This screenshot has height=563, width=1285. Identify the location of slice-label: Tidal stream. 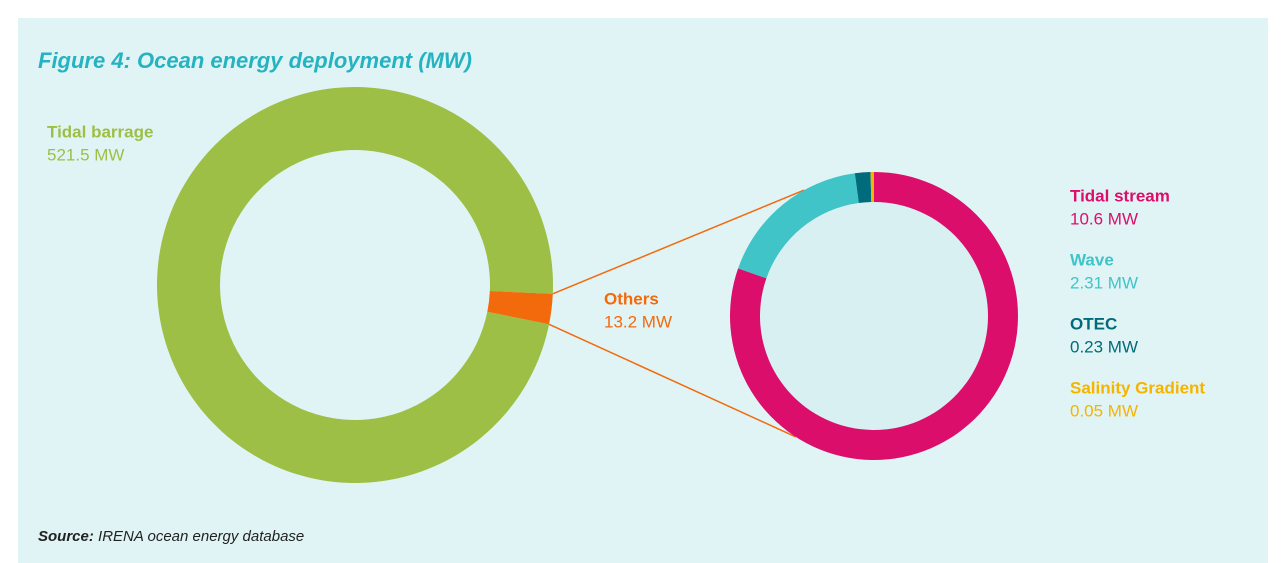
(1120, 195).